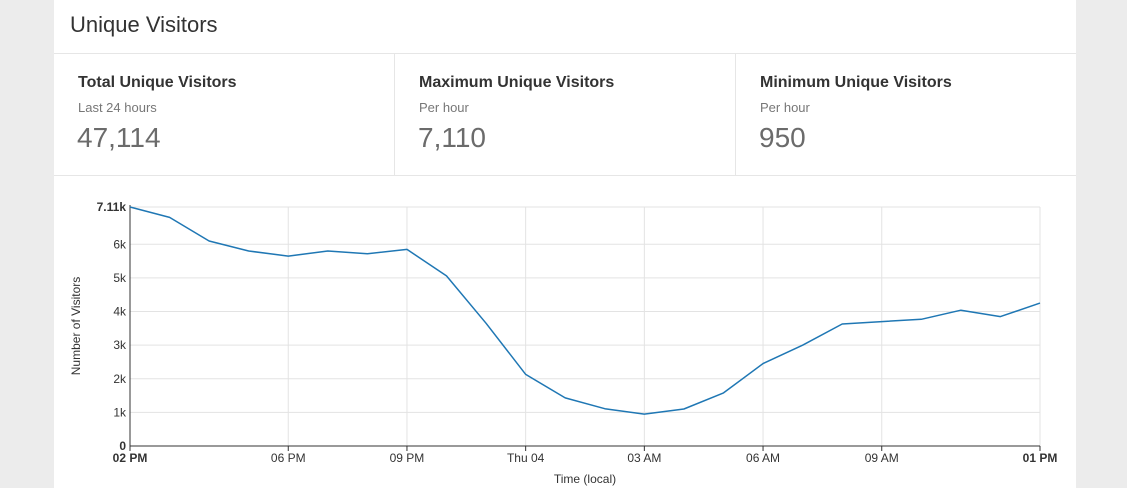 This screenshot has width=1127, height=488. I want to click on stat-value: 47,114, so click(119, 137).